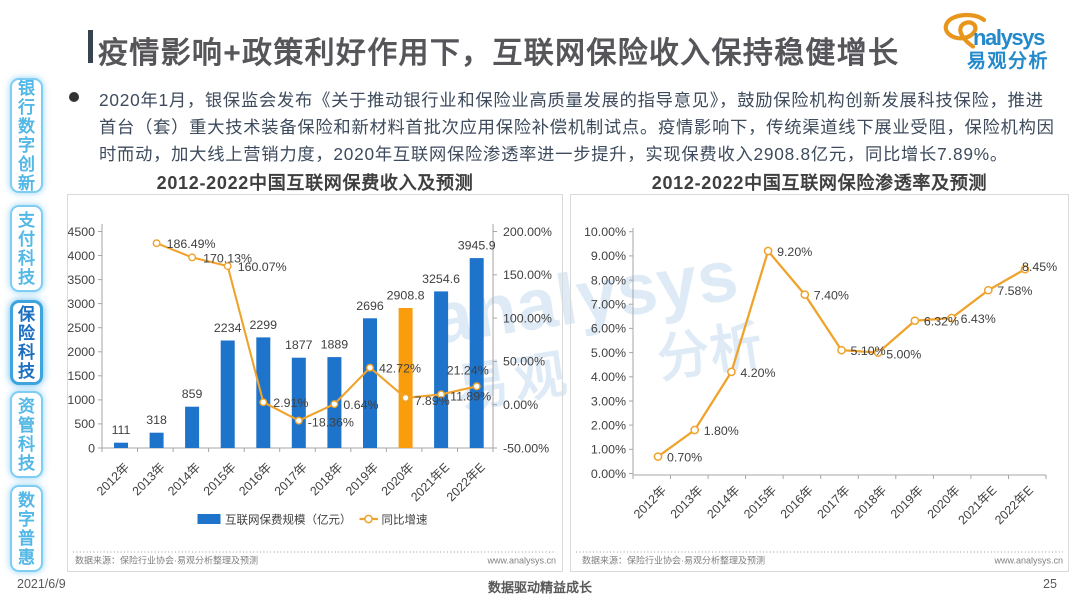  I want to click on svg-text: 1.80%, so click(721, 431).